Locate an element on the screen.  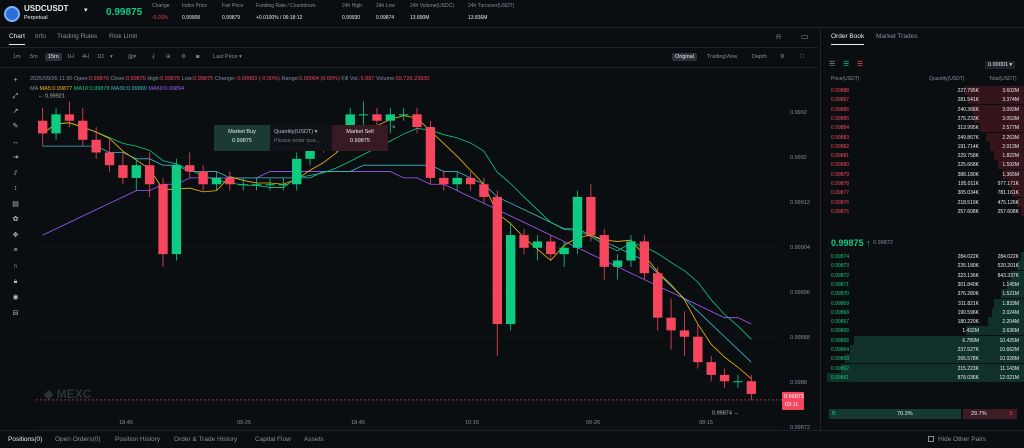
lock-icon: 🔒︎ is located at coordinates (15, 281).